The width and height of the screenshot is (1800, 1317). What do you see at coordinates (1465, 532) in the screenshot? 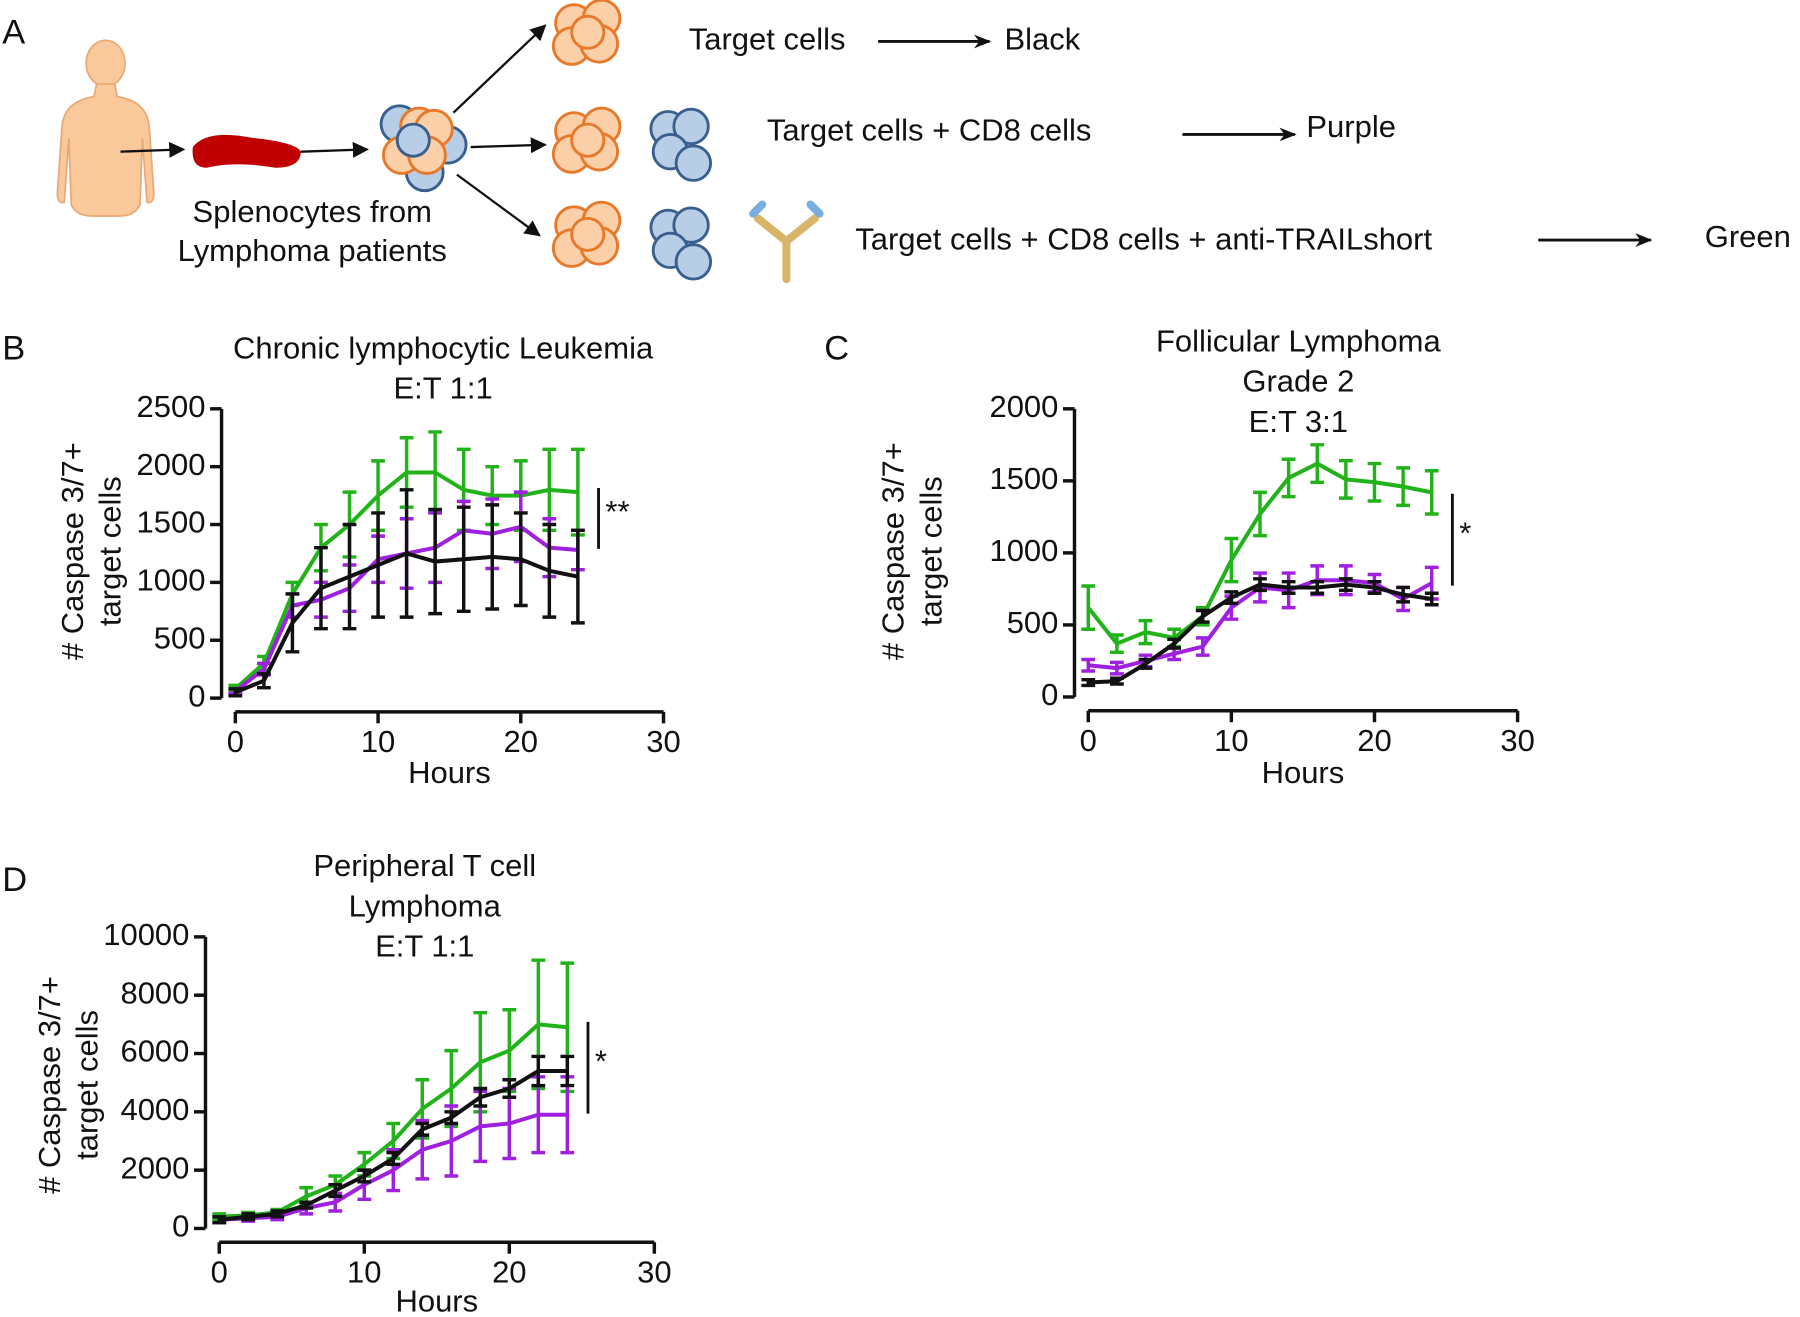
I see `significance-label: *` at bounding box center [1465, 532].